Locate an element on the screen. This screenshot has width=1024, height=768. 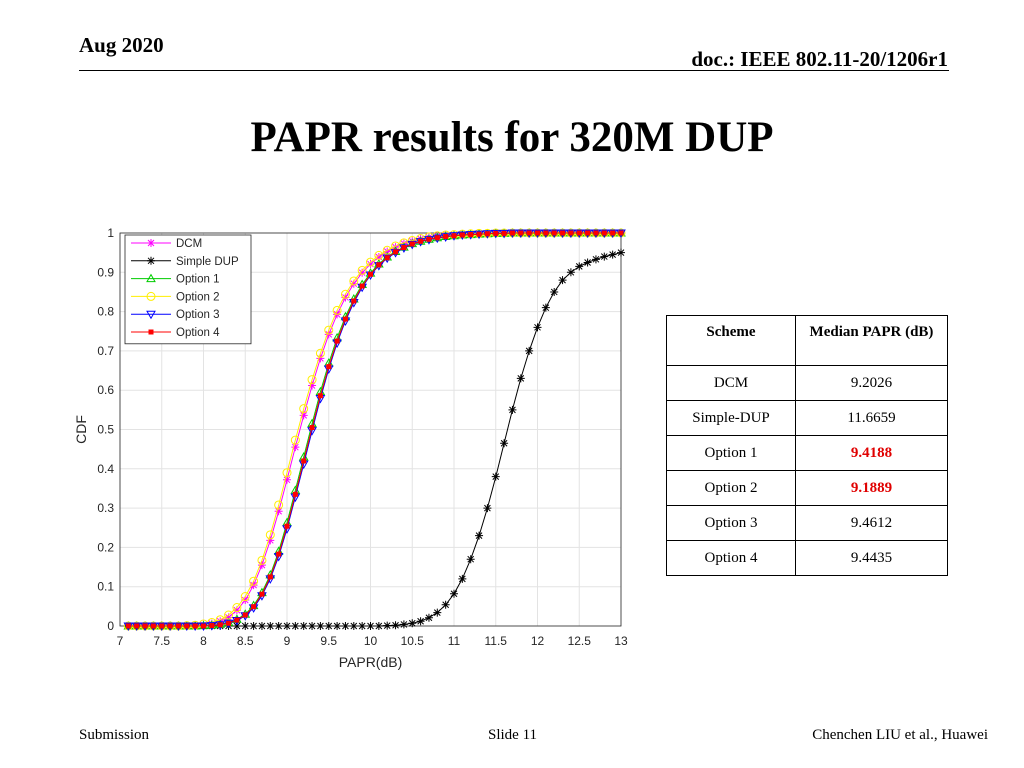
table-cell-scheme: DCM is located at coordinates (731, 383).